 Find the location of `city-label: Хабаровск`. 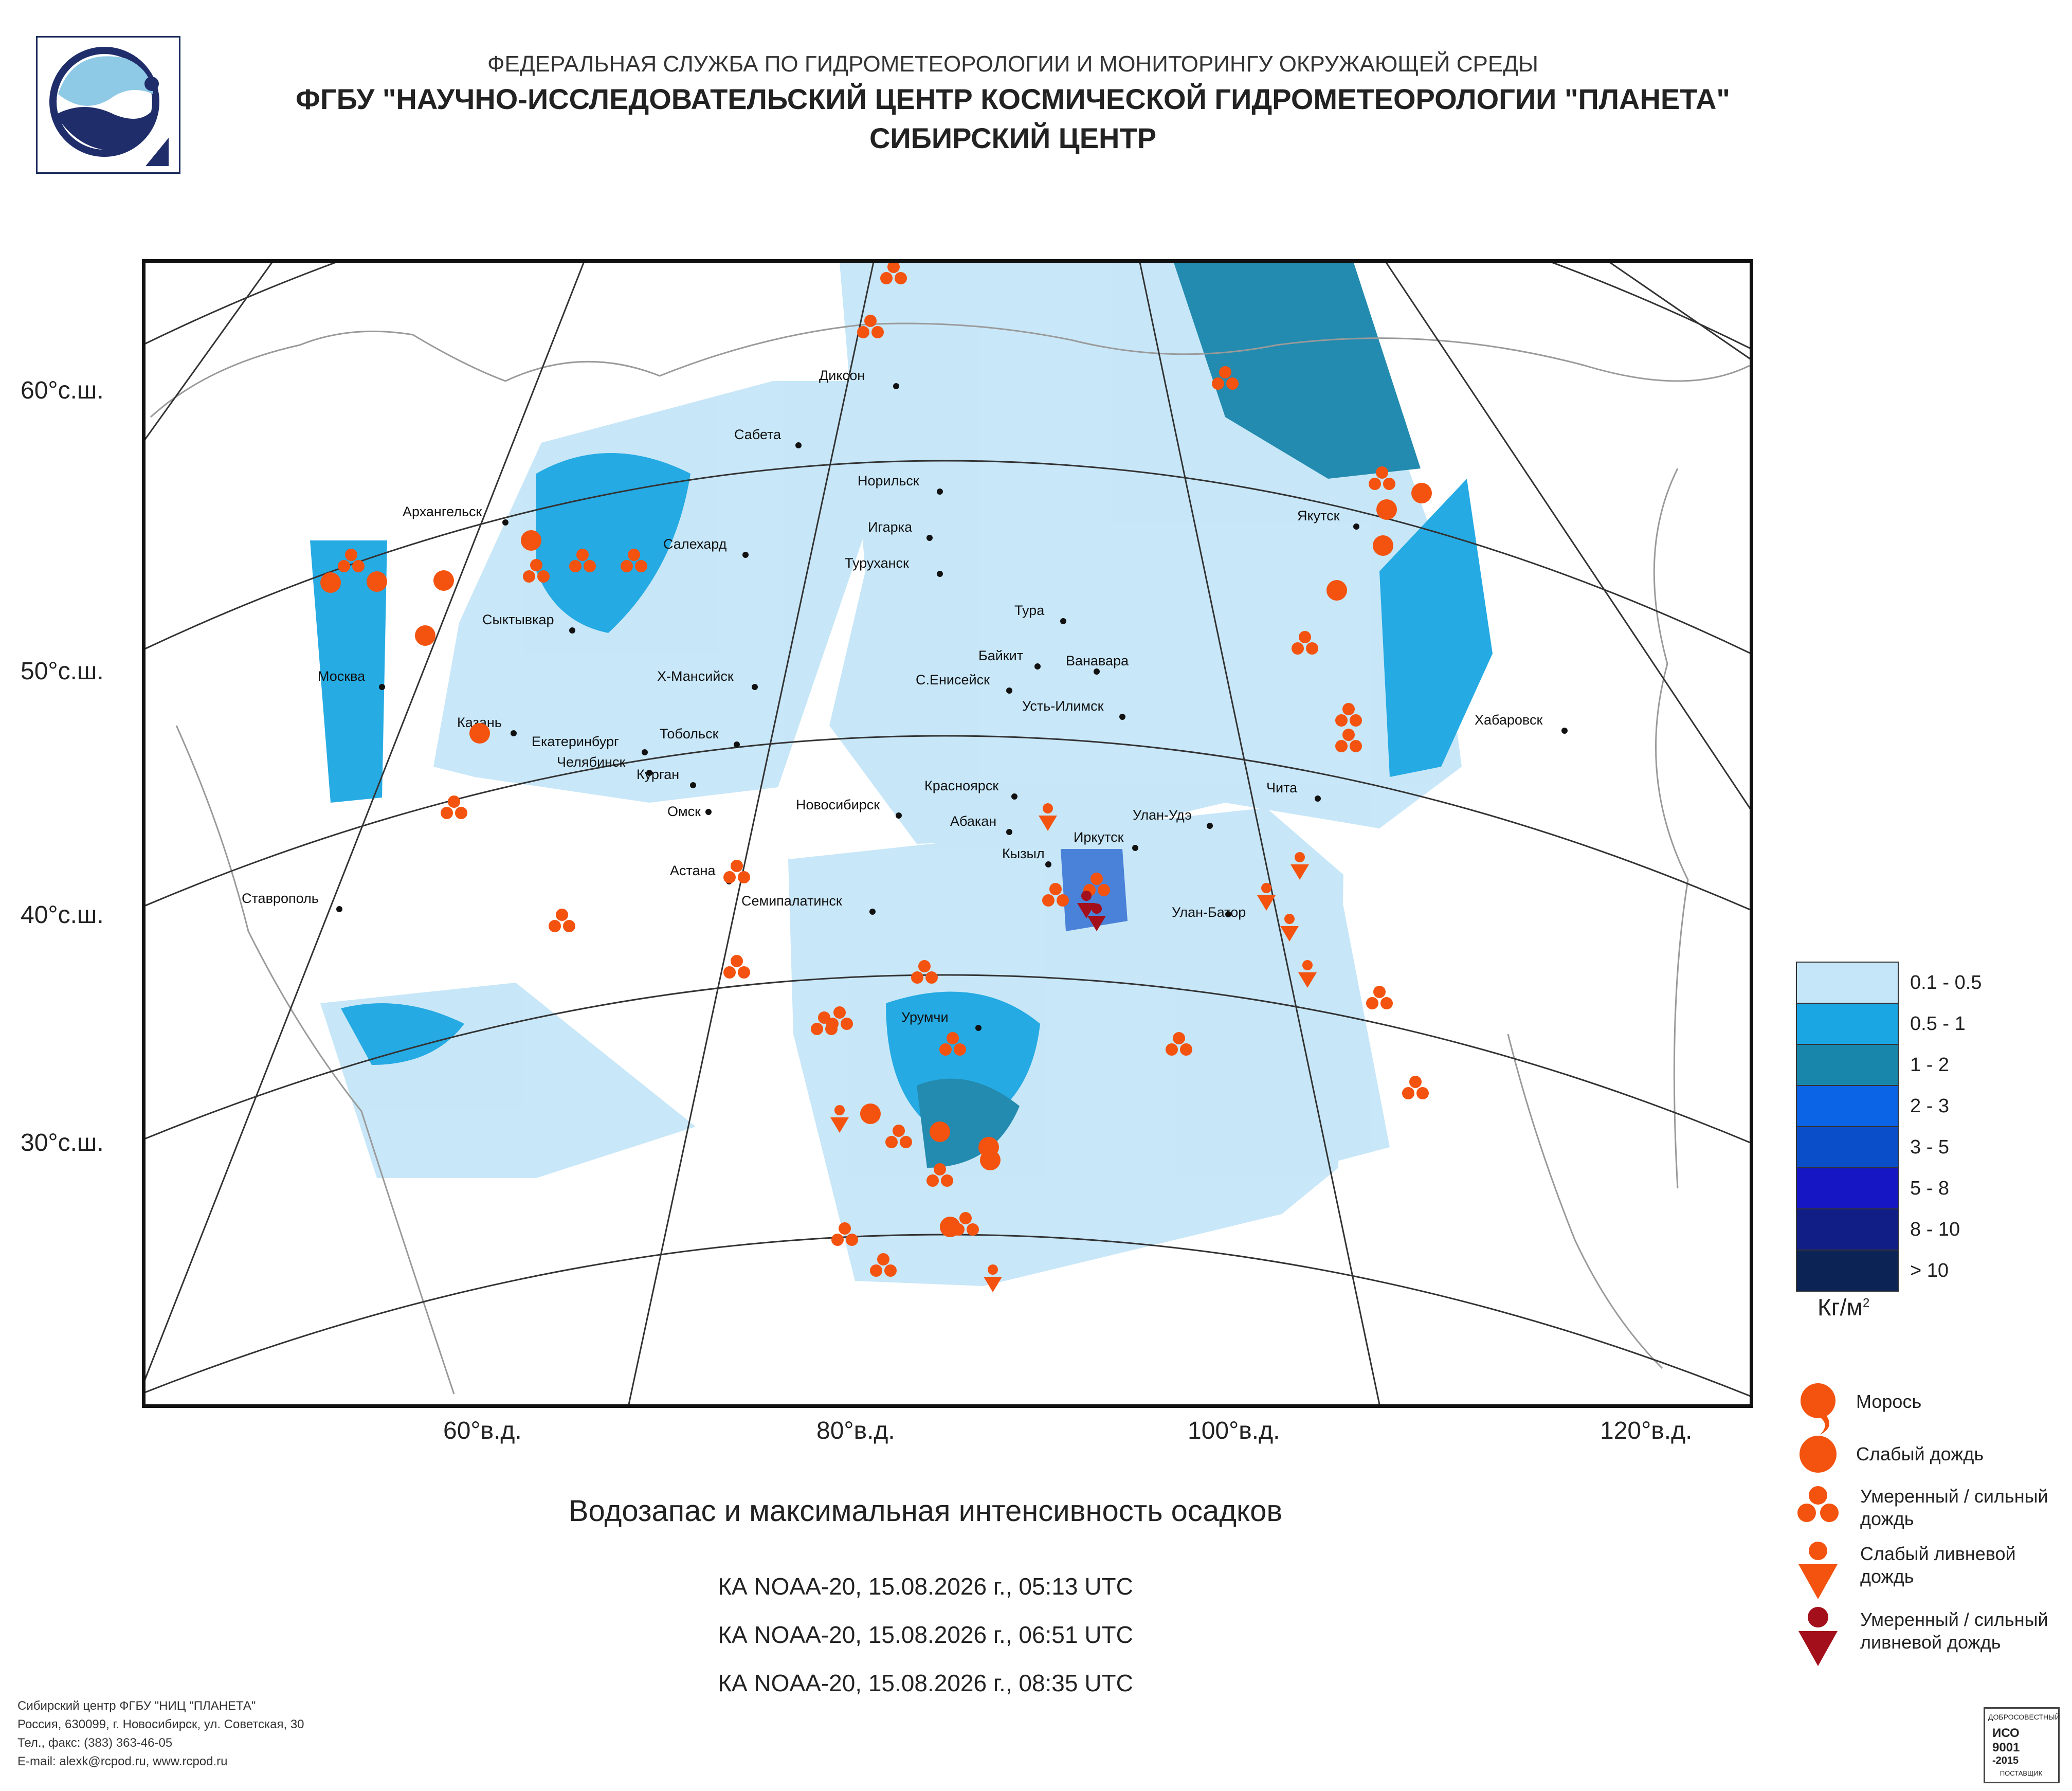

city-label: Хабаровск is located at coordinates (1508, 720).